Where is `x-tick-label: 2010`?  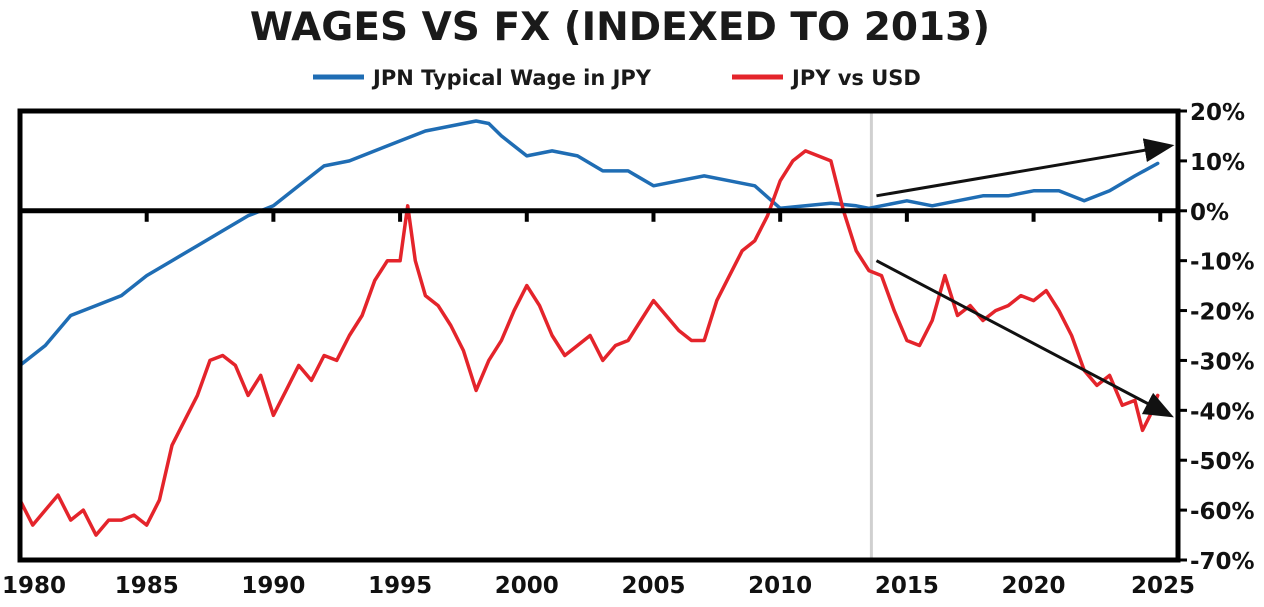
x-tick-label: 2010 is located at coordinates (780, 586).